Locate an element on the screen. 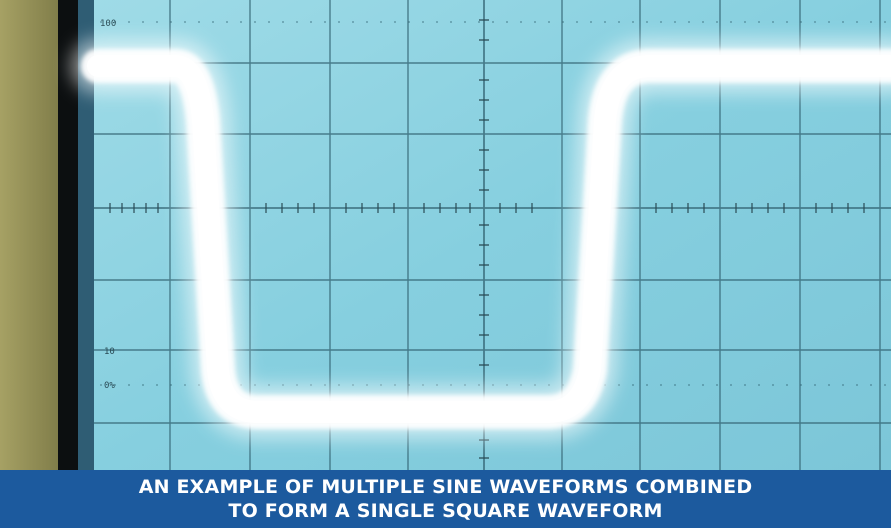 The width and height of the screenshot is (891, 528). graticule-label-0: 0% is located at coordinates (109, 386).